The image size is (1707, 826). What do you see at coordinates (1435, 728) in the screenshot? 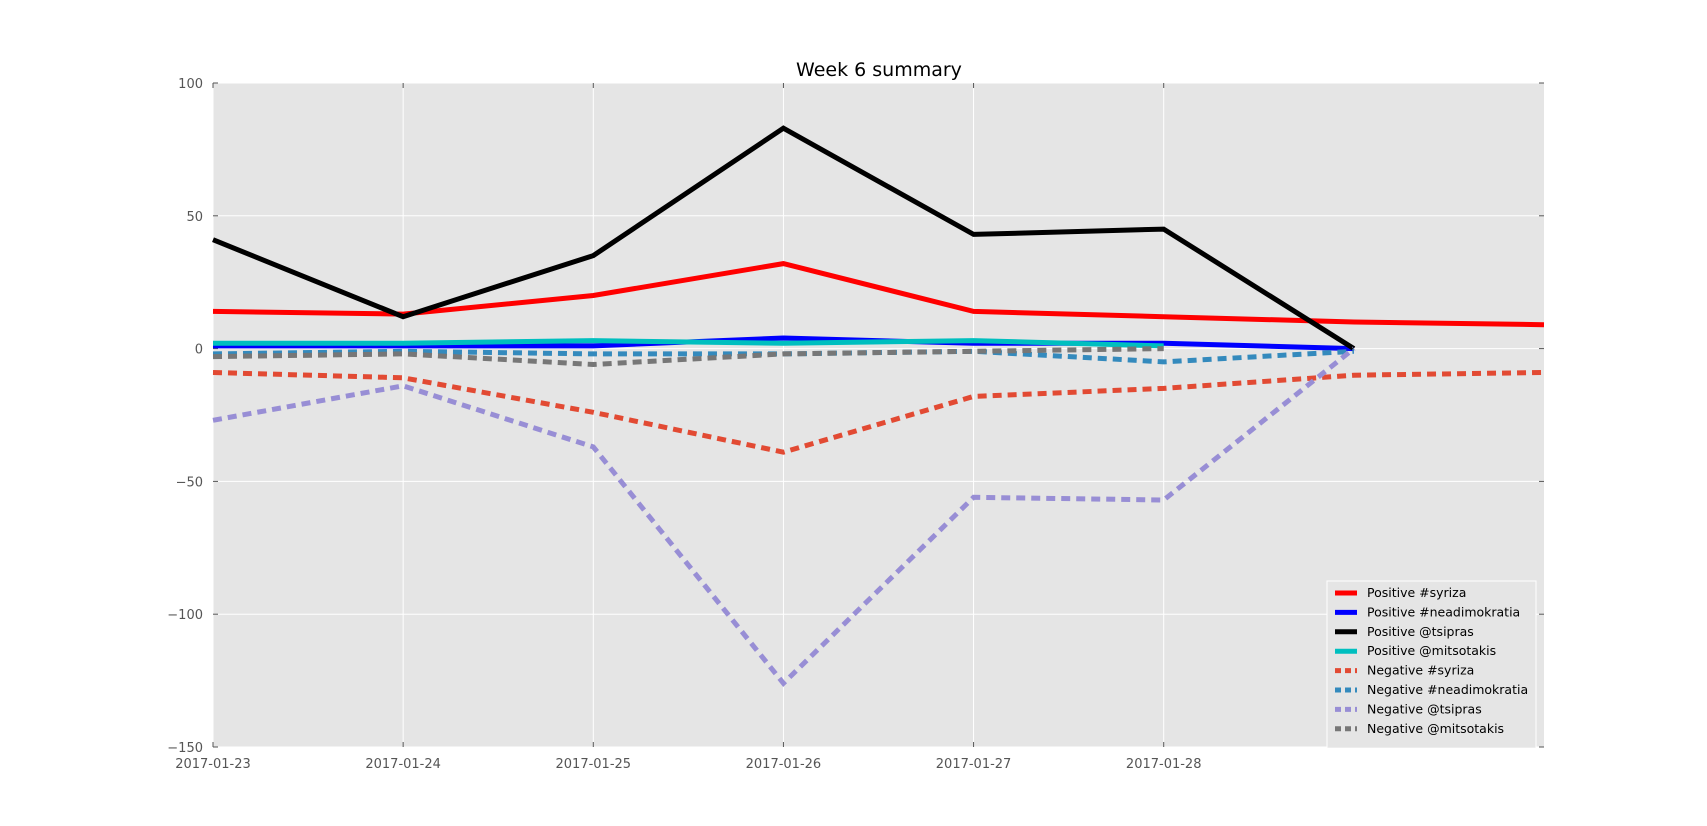
I see `legend-label: Negative @mitsotakis` at bounding box center [1435, 728].